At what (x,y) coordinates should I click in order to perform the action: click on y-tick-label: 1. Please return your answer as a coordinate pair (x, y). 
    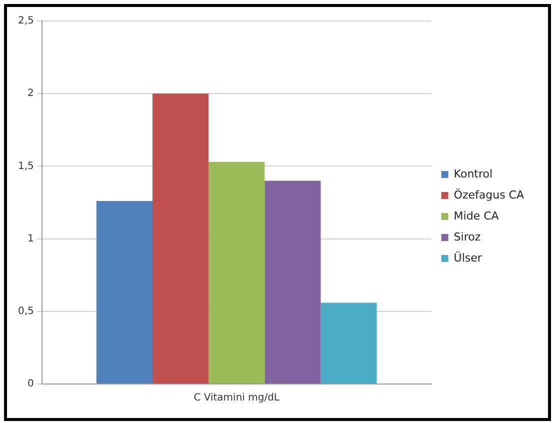
    Looking at the image, I should click on (31, 238).